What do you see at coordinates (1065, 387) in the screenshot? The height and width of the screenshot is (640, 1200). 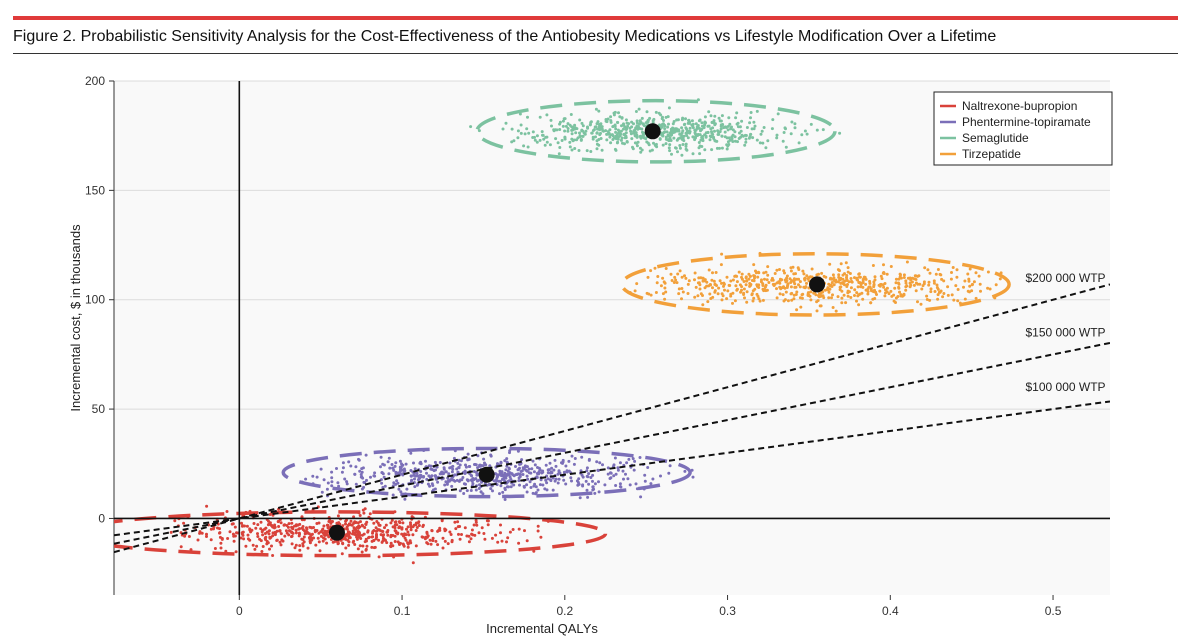 I see `wtp-label: $100 000 WTP` at bounding box center [1065, 387].